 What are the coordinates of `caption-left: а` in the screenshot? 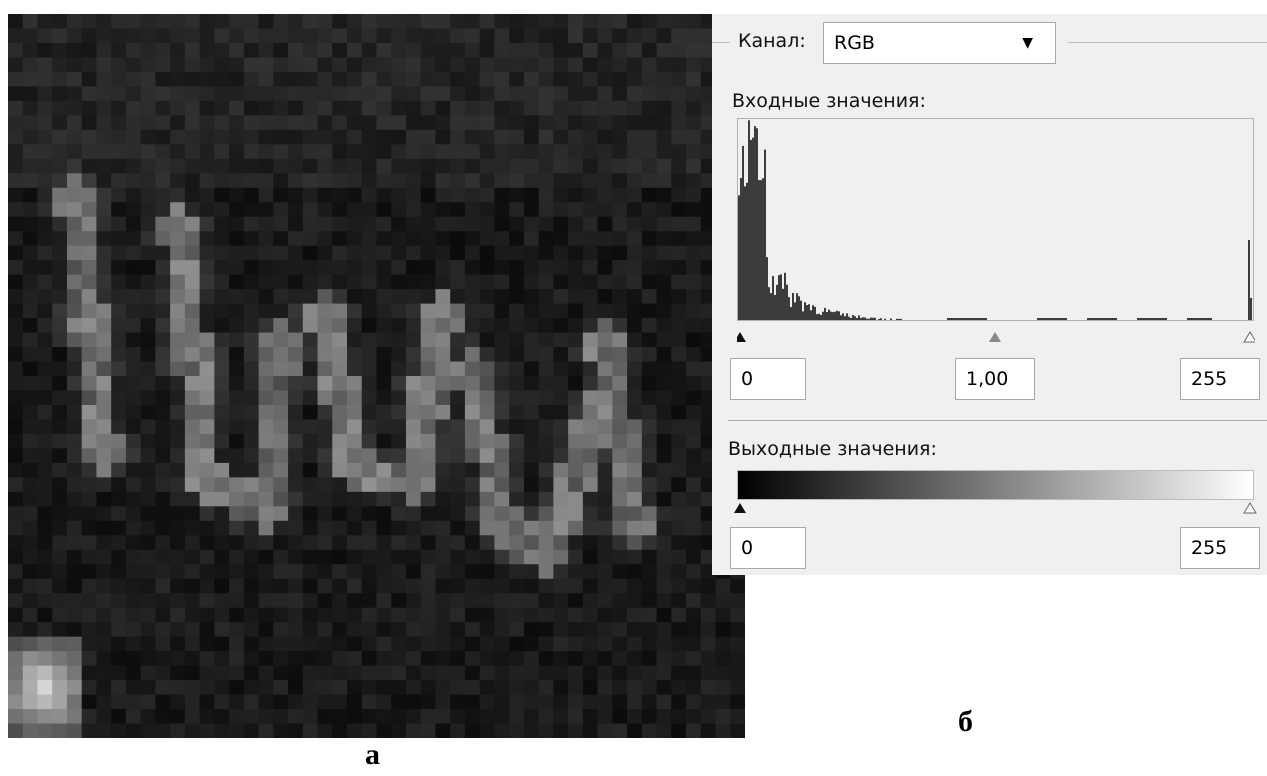 It's located at (372, 754).